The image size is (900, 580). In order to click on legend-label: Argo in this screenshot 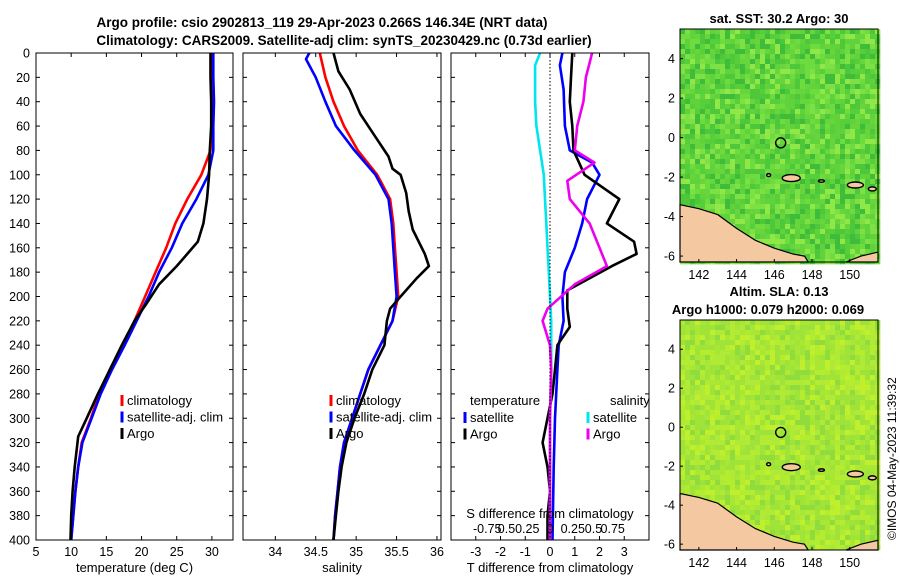, I will do `click(349, 433)`.